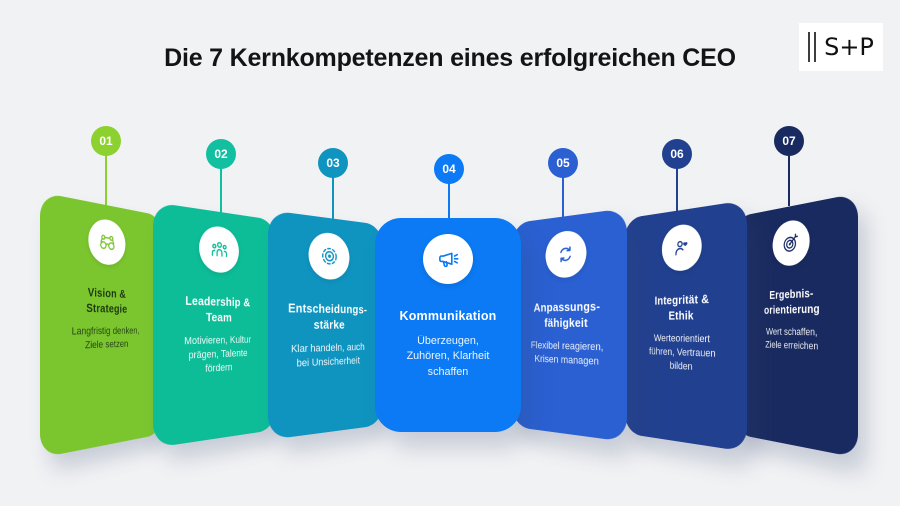 The image size is (900, 506). Describe the element at coordinates (448, 356) in the screenshot. I see `card-description: Überzeugen, Zuhören, Klarheit schaffen` at that location.